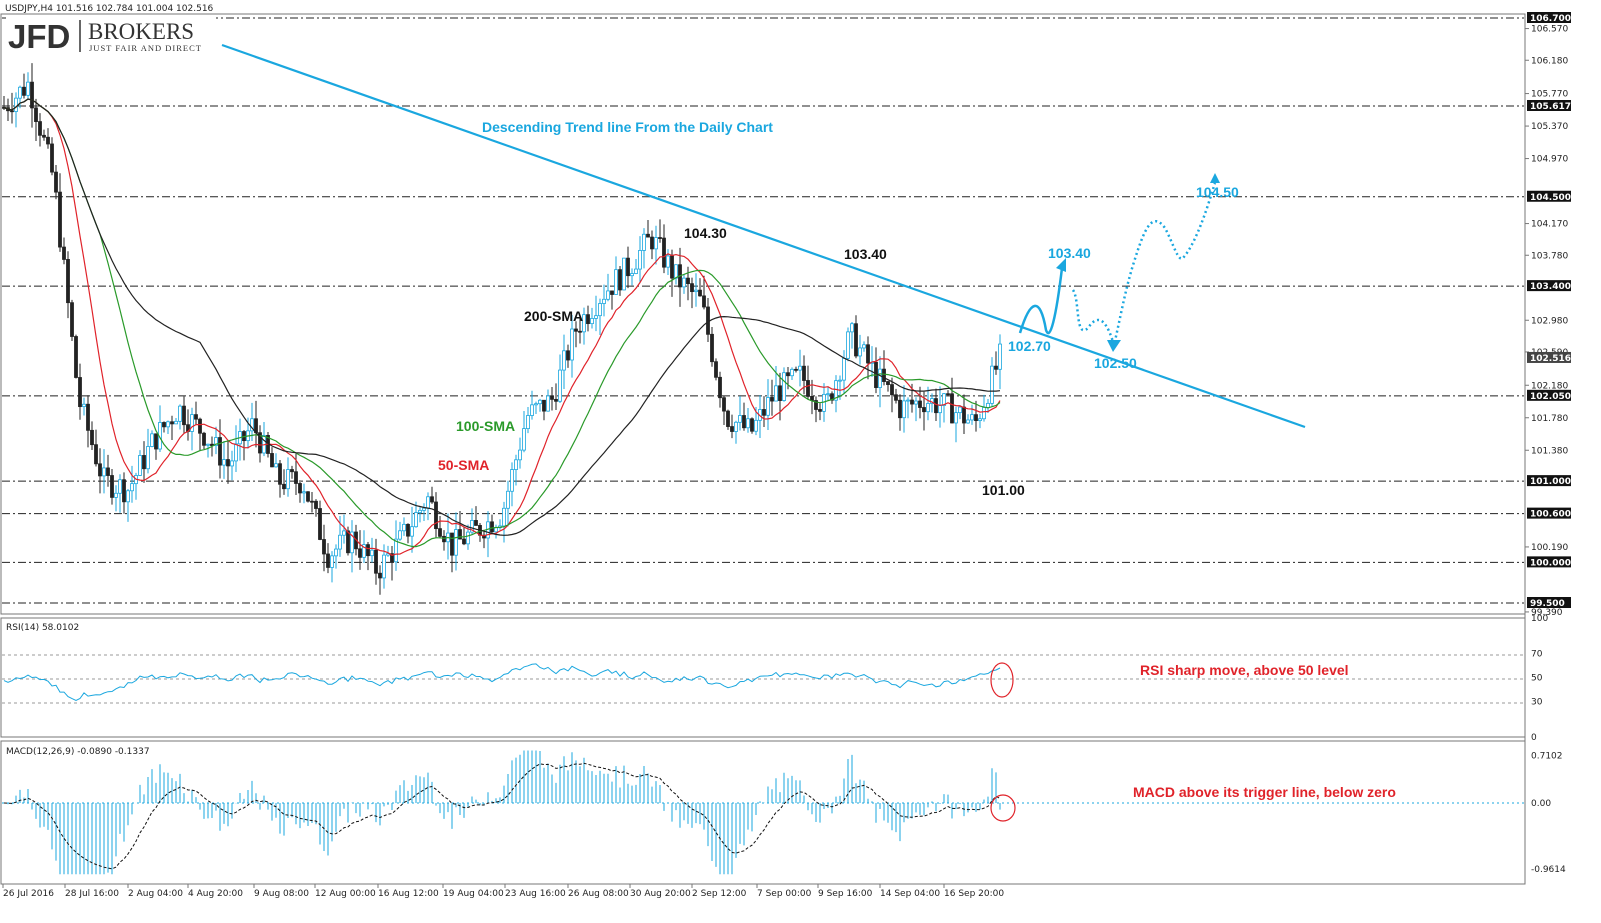  I want to click on rsi-note: RSI sharp move, above 50 level, so click(1244, 670).